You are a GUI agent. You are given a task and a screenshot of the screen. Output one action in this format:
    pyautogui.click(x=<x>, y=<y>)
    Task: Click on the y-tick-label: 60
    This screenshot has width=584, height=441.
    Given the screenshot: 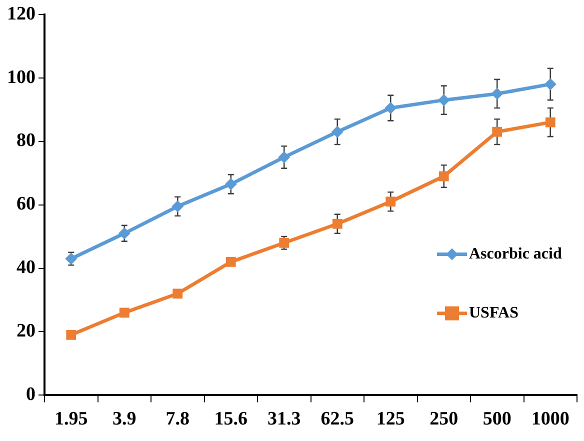 What is the action you would take?
    pyautogui.click(x=26, y=204)
    